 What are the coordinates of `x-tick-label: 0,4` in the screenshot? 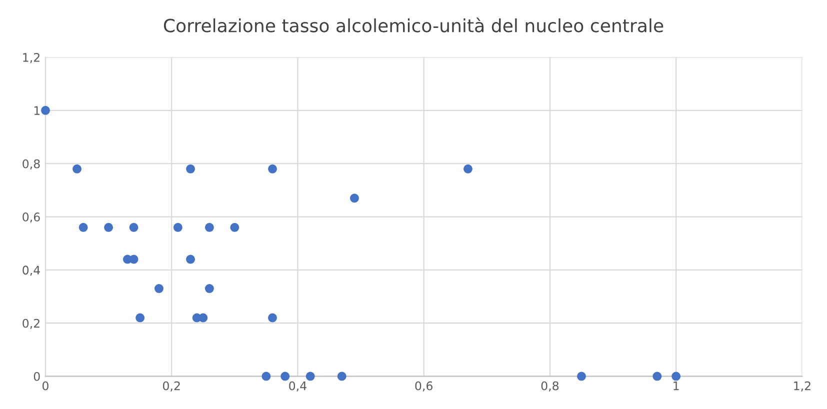 It's located at (297, 386).